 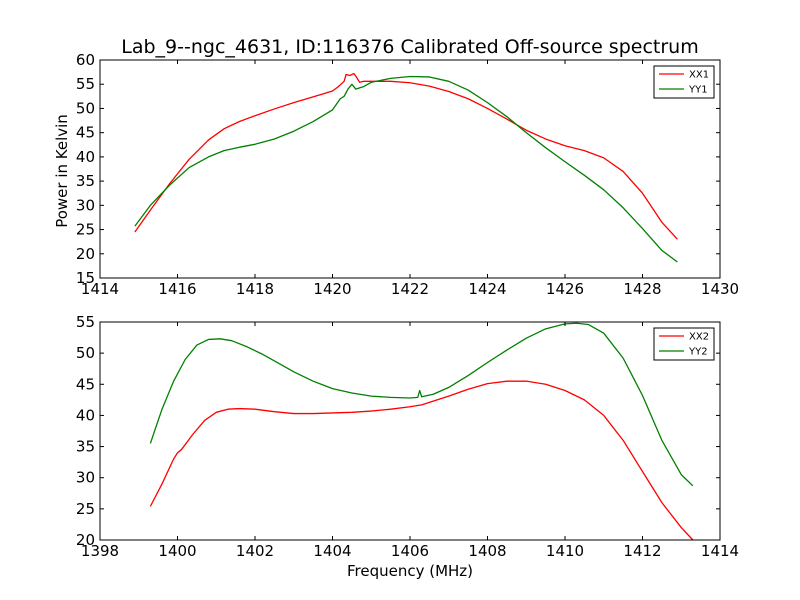 What do you see at coordinates (565, 289) in the screenshot?
I see `x-tick-label: 1426` at bounding box center [565, 289].